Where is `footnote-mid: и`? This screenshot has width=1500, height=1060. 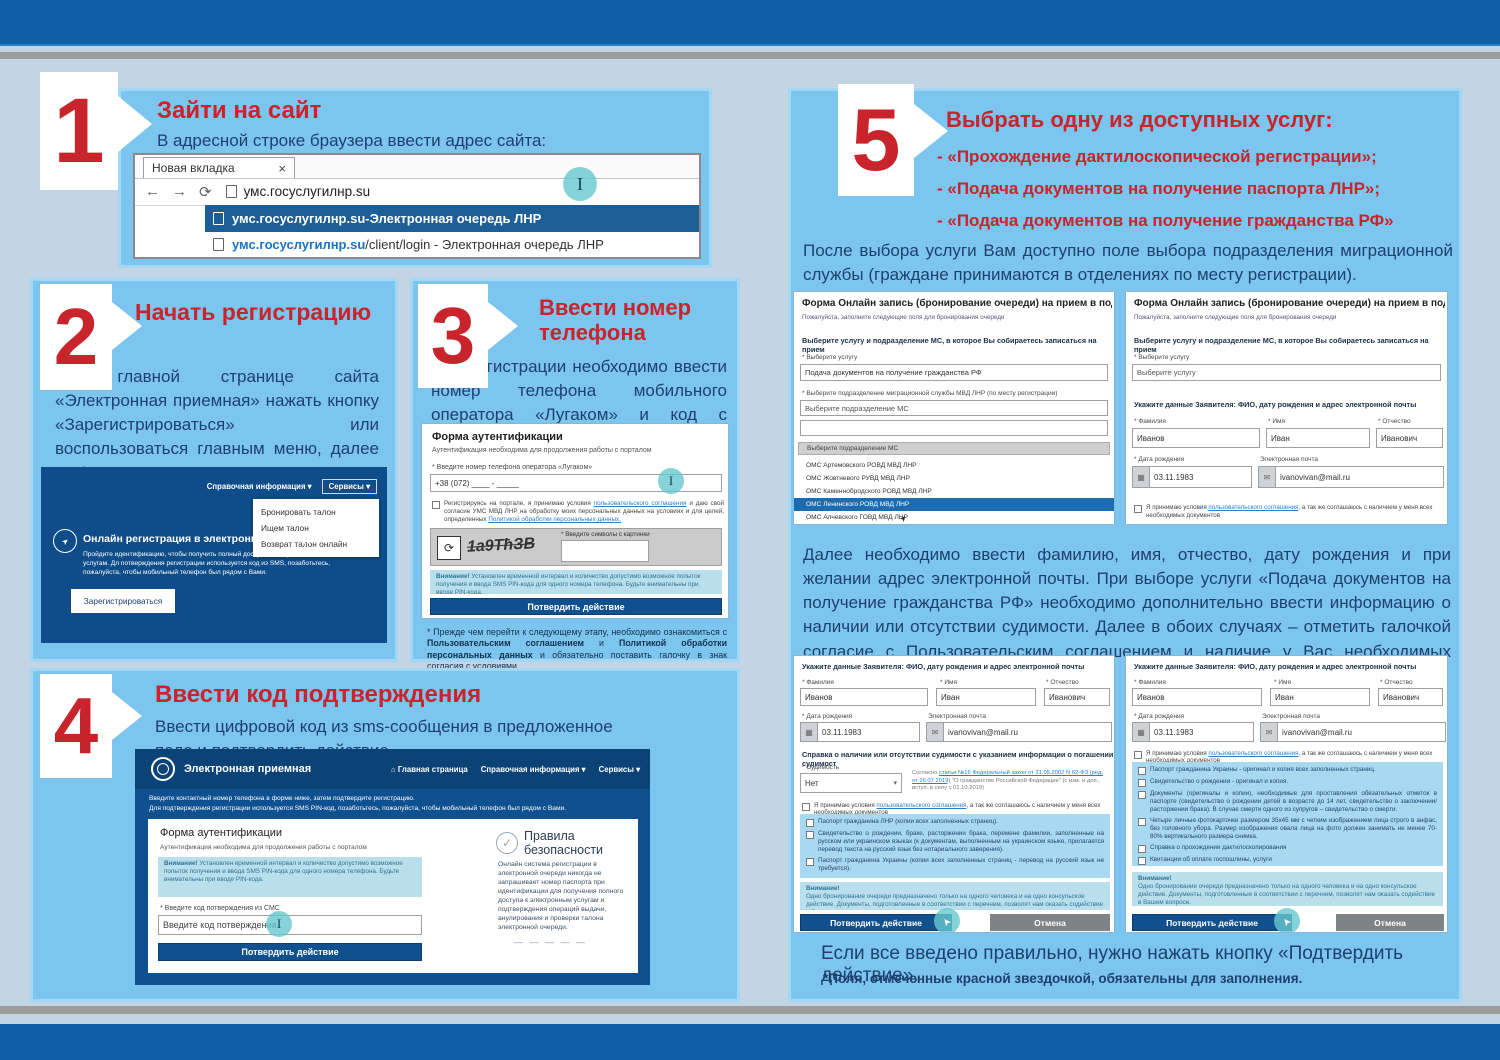
footnote-mid: и is located at coordinates (601, 643).